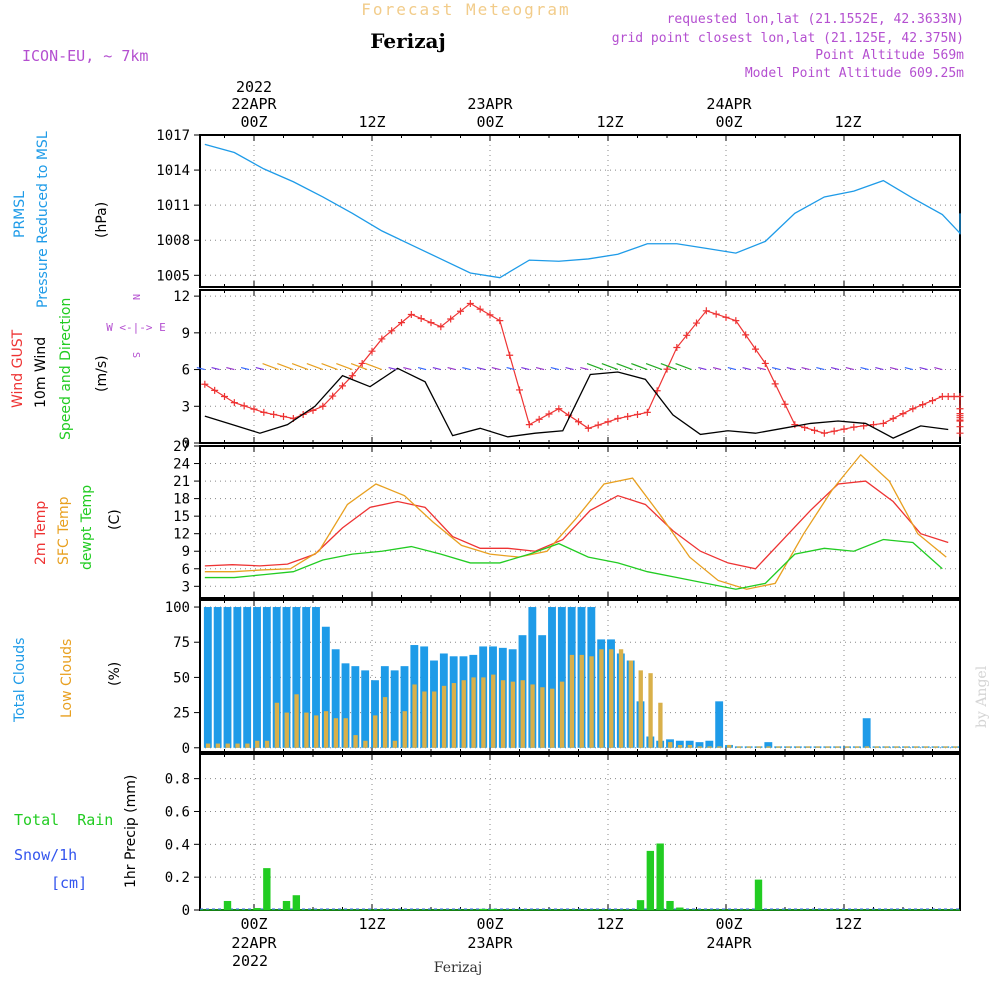 The width and height of the screenshot is (1000, 1000). What do you see at coordinates (254, 87) in the screenshot?
I see `top-year-label: 2022` at bounding box center [254, 87].